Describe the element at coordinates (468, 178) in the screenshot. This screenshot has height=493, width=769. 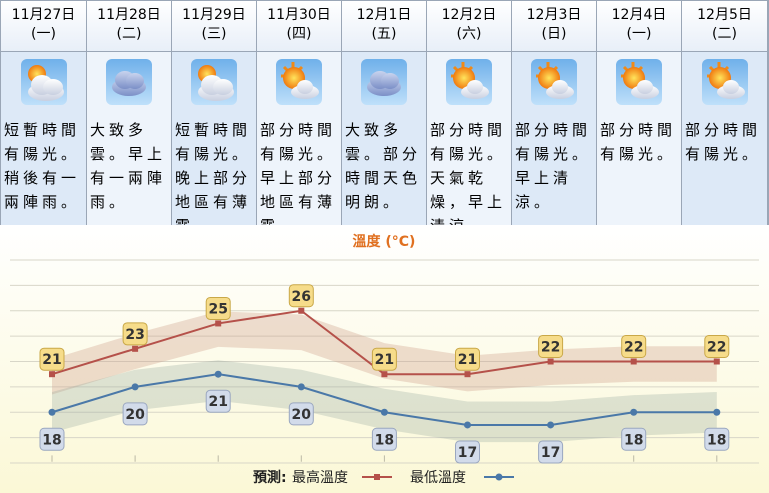
I see `day-description: 部分時間有陽光。天氣乾燥，早上清涼。` at that location.